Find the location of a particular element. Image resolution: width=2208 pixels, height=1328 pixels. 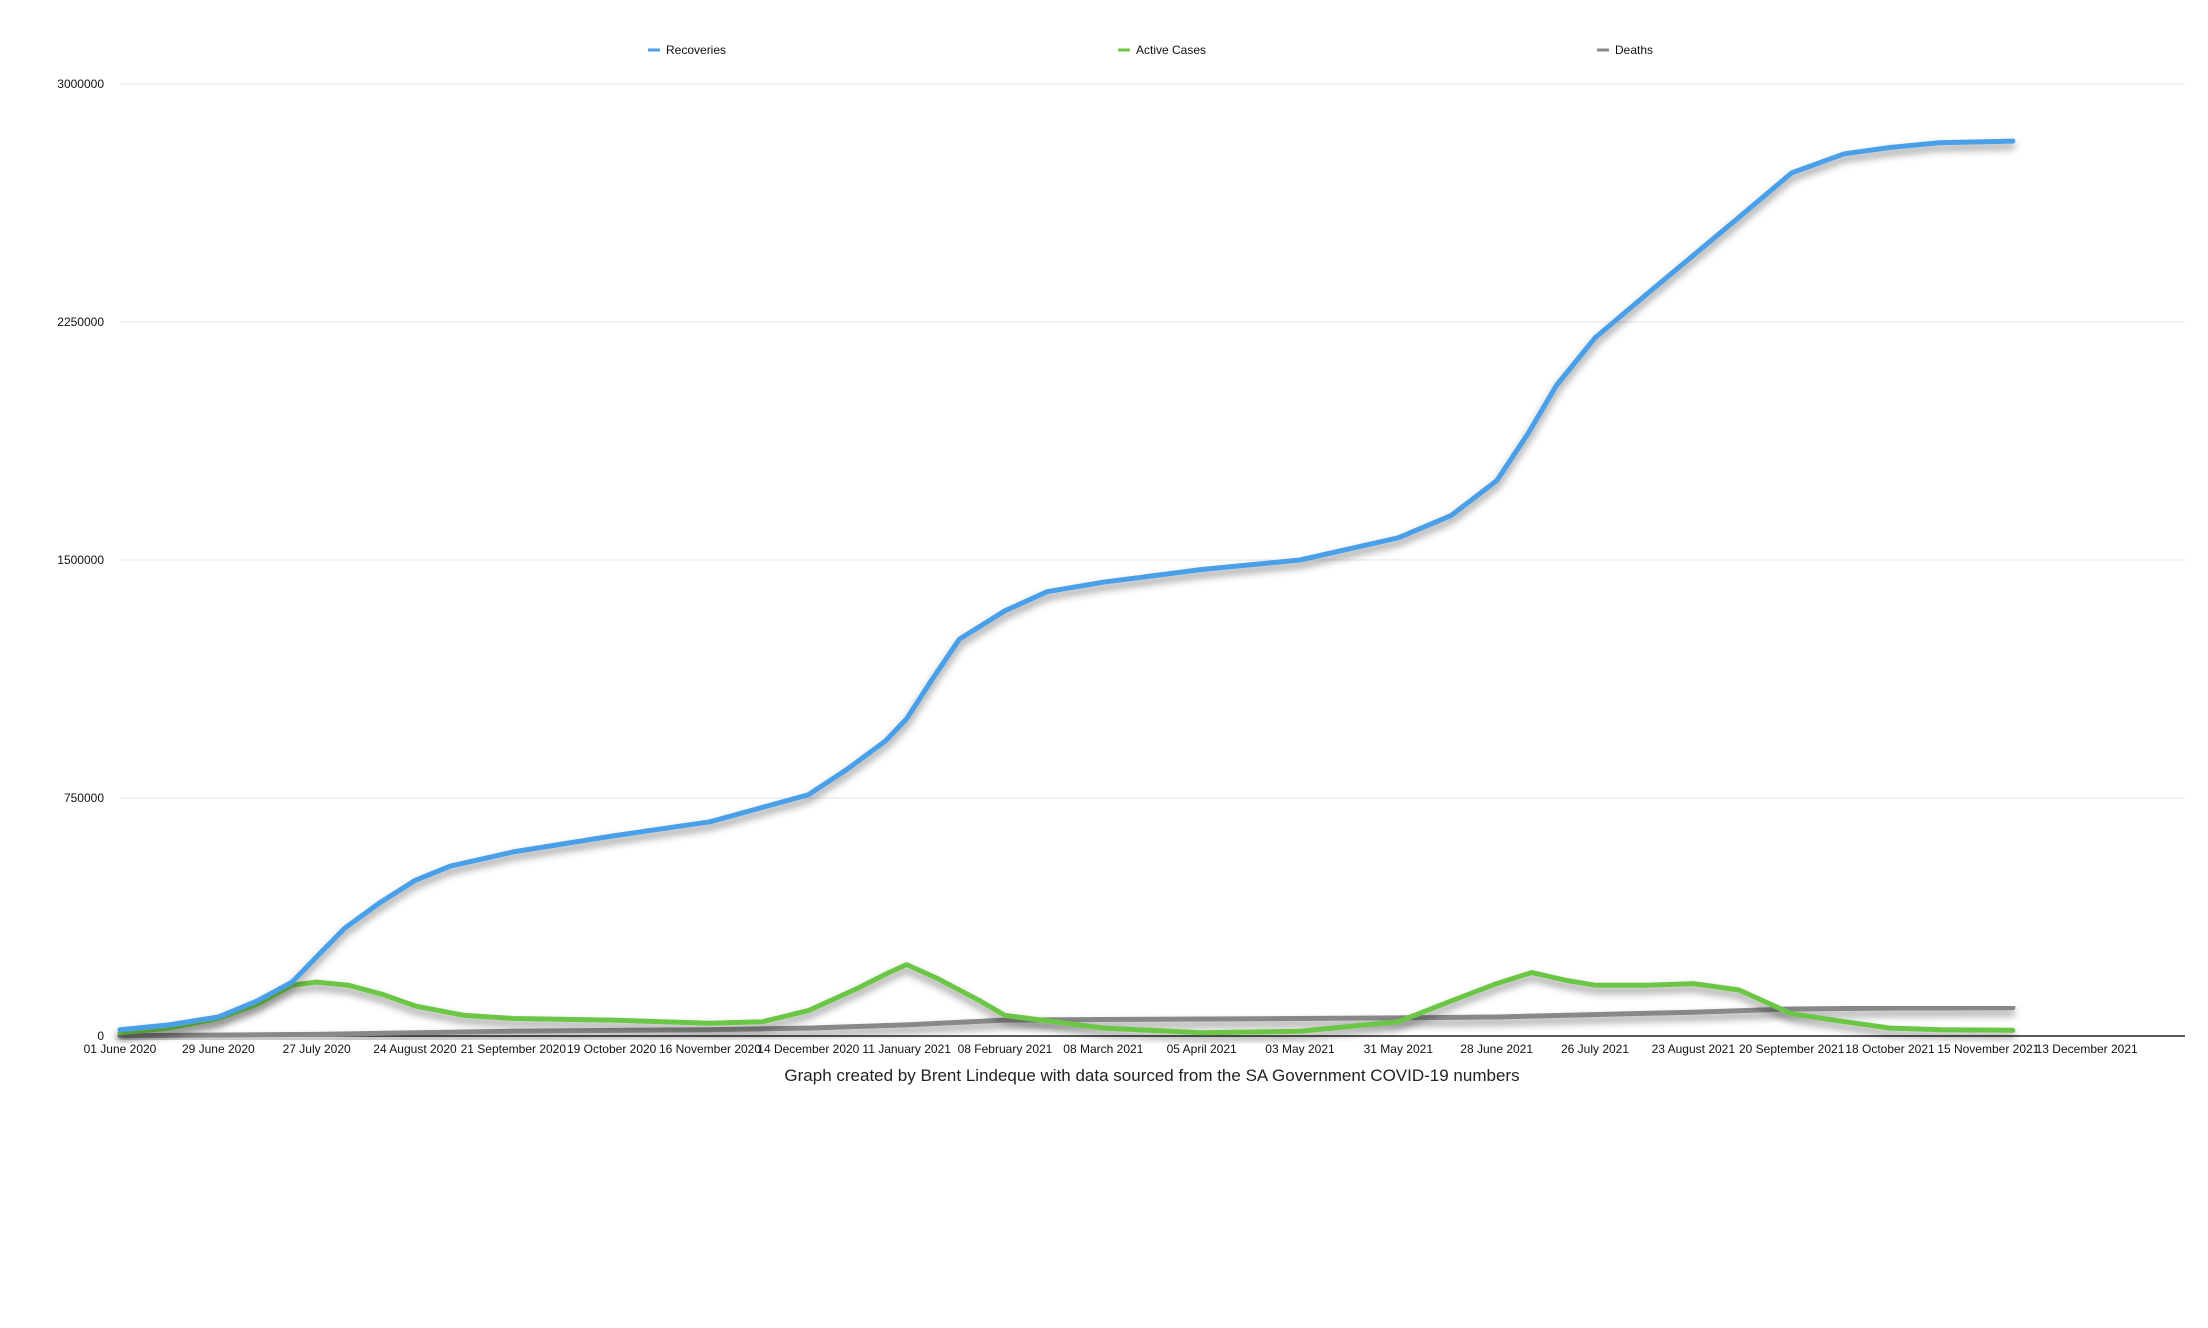

legend: Recoveries Active Cases Deaths is located at coordinates (1150, 50).